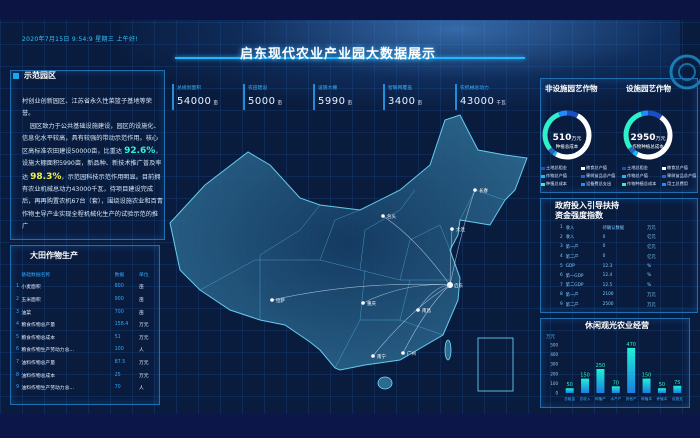 Image resolution: width=700 pixels, height=438 pixels. What do you see at coordinates (117, 375) in the screenshot?
I see `cell: 25` at bounding box center [117, 375].